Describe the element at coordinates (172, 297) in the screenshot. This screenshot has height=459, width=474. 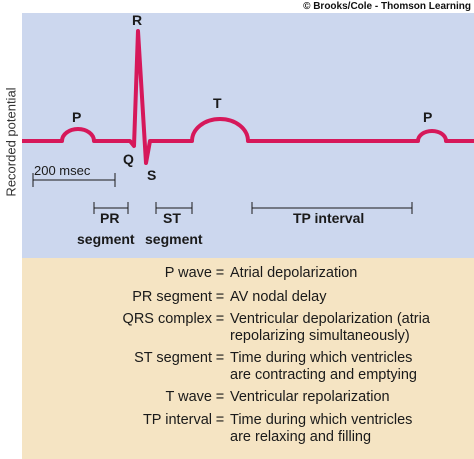
I see `legend-term: PR segment` at that location.